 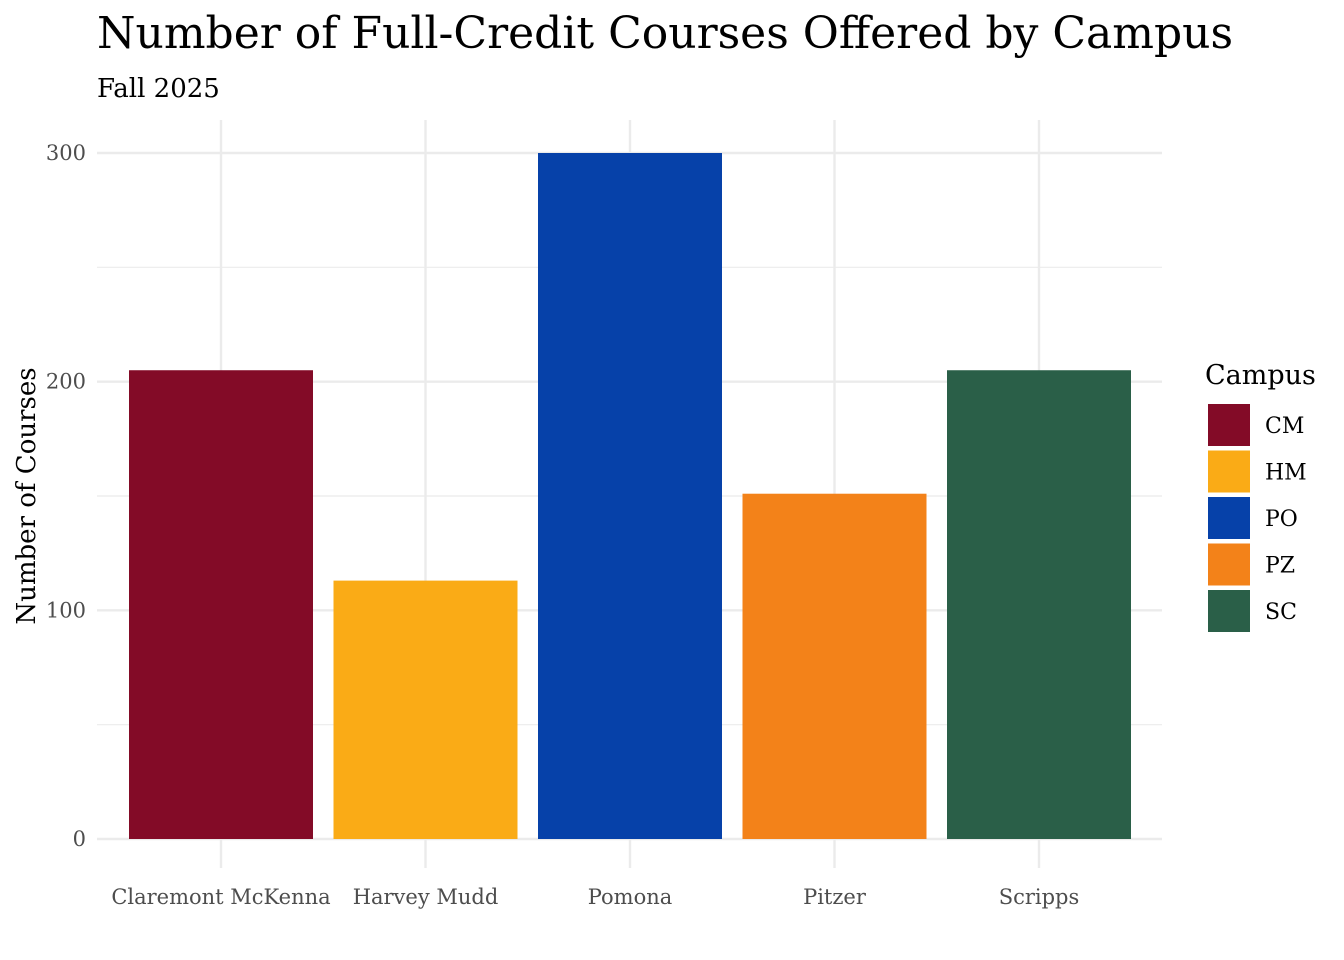 I want to click on legend-title: Campus, so click(x=1260, y=375).